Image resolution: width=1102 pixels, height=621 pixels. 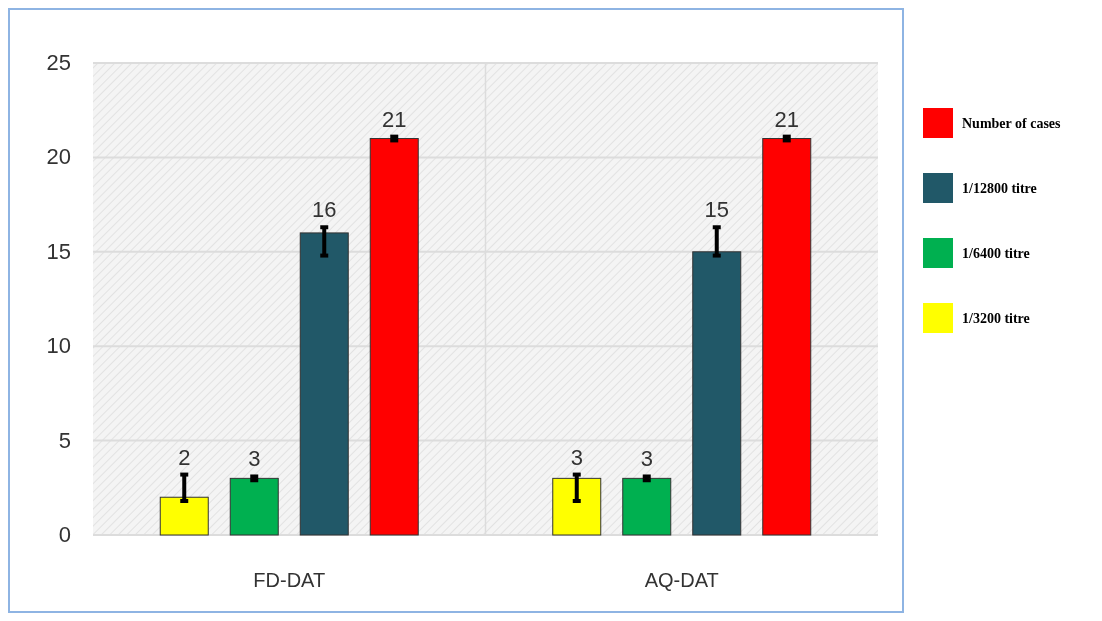 What do you see at coordinates (58, 346) in the screenshot?
I see `y-tick-label: 10` at bounding box center [58, 346].